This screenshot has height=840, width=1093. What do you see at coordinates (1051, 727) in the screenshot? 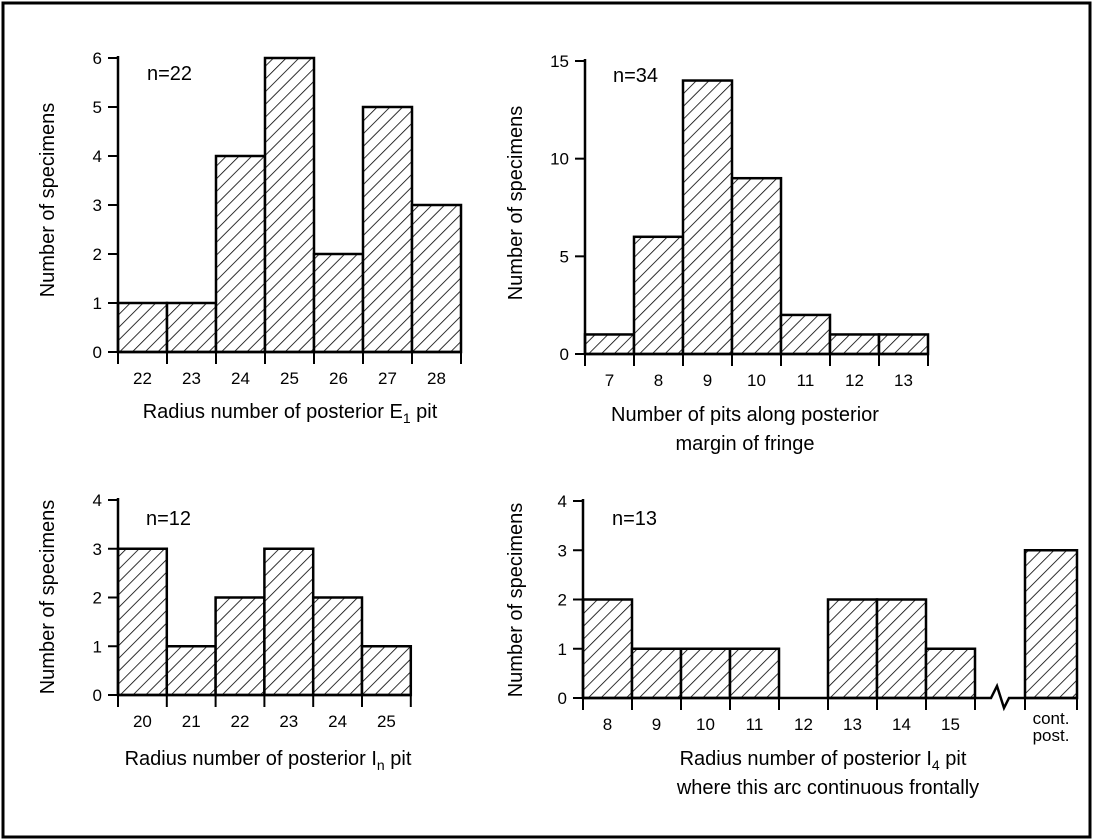
I see `x-tick-label: cont. post.` at bounding box center [1051, 727].